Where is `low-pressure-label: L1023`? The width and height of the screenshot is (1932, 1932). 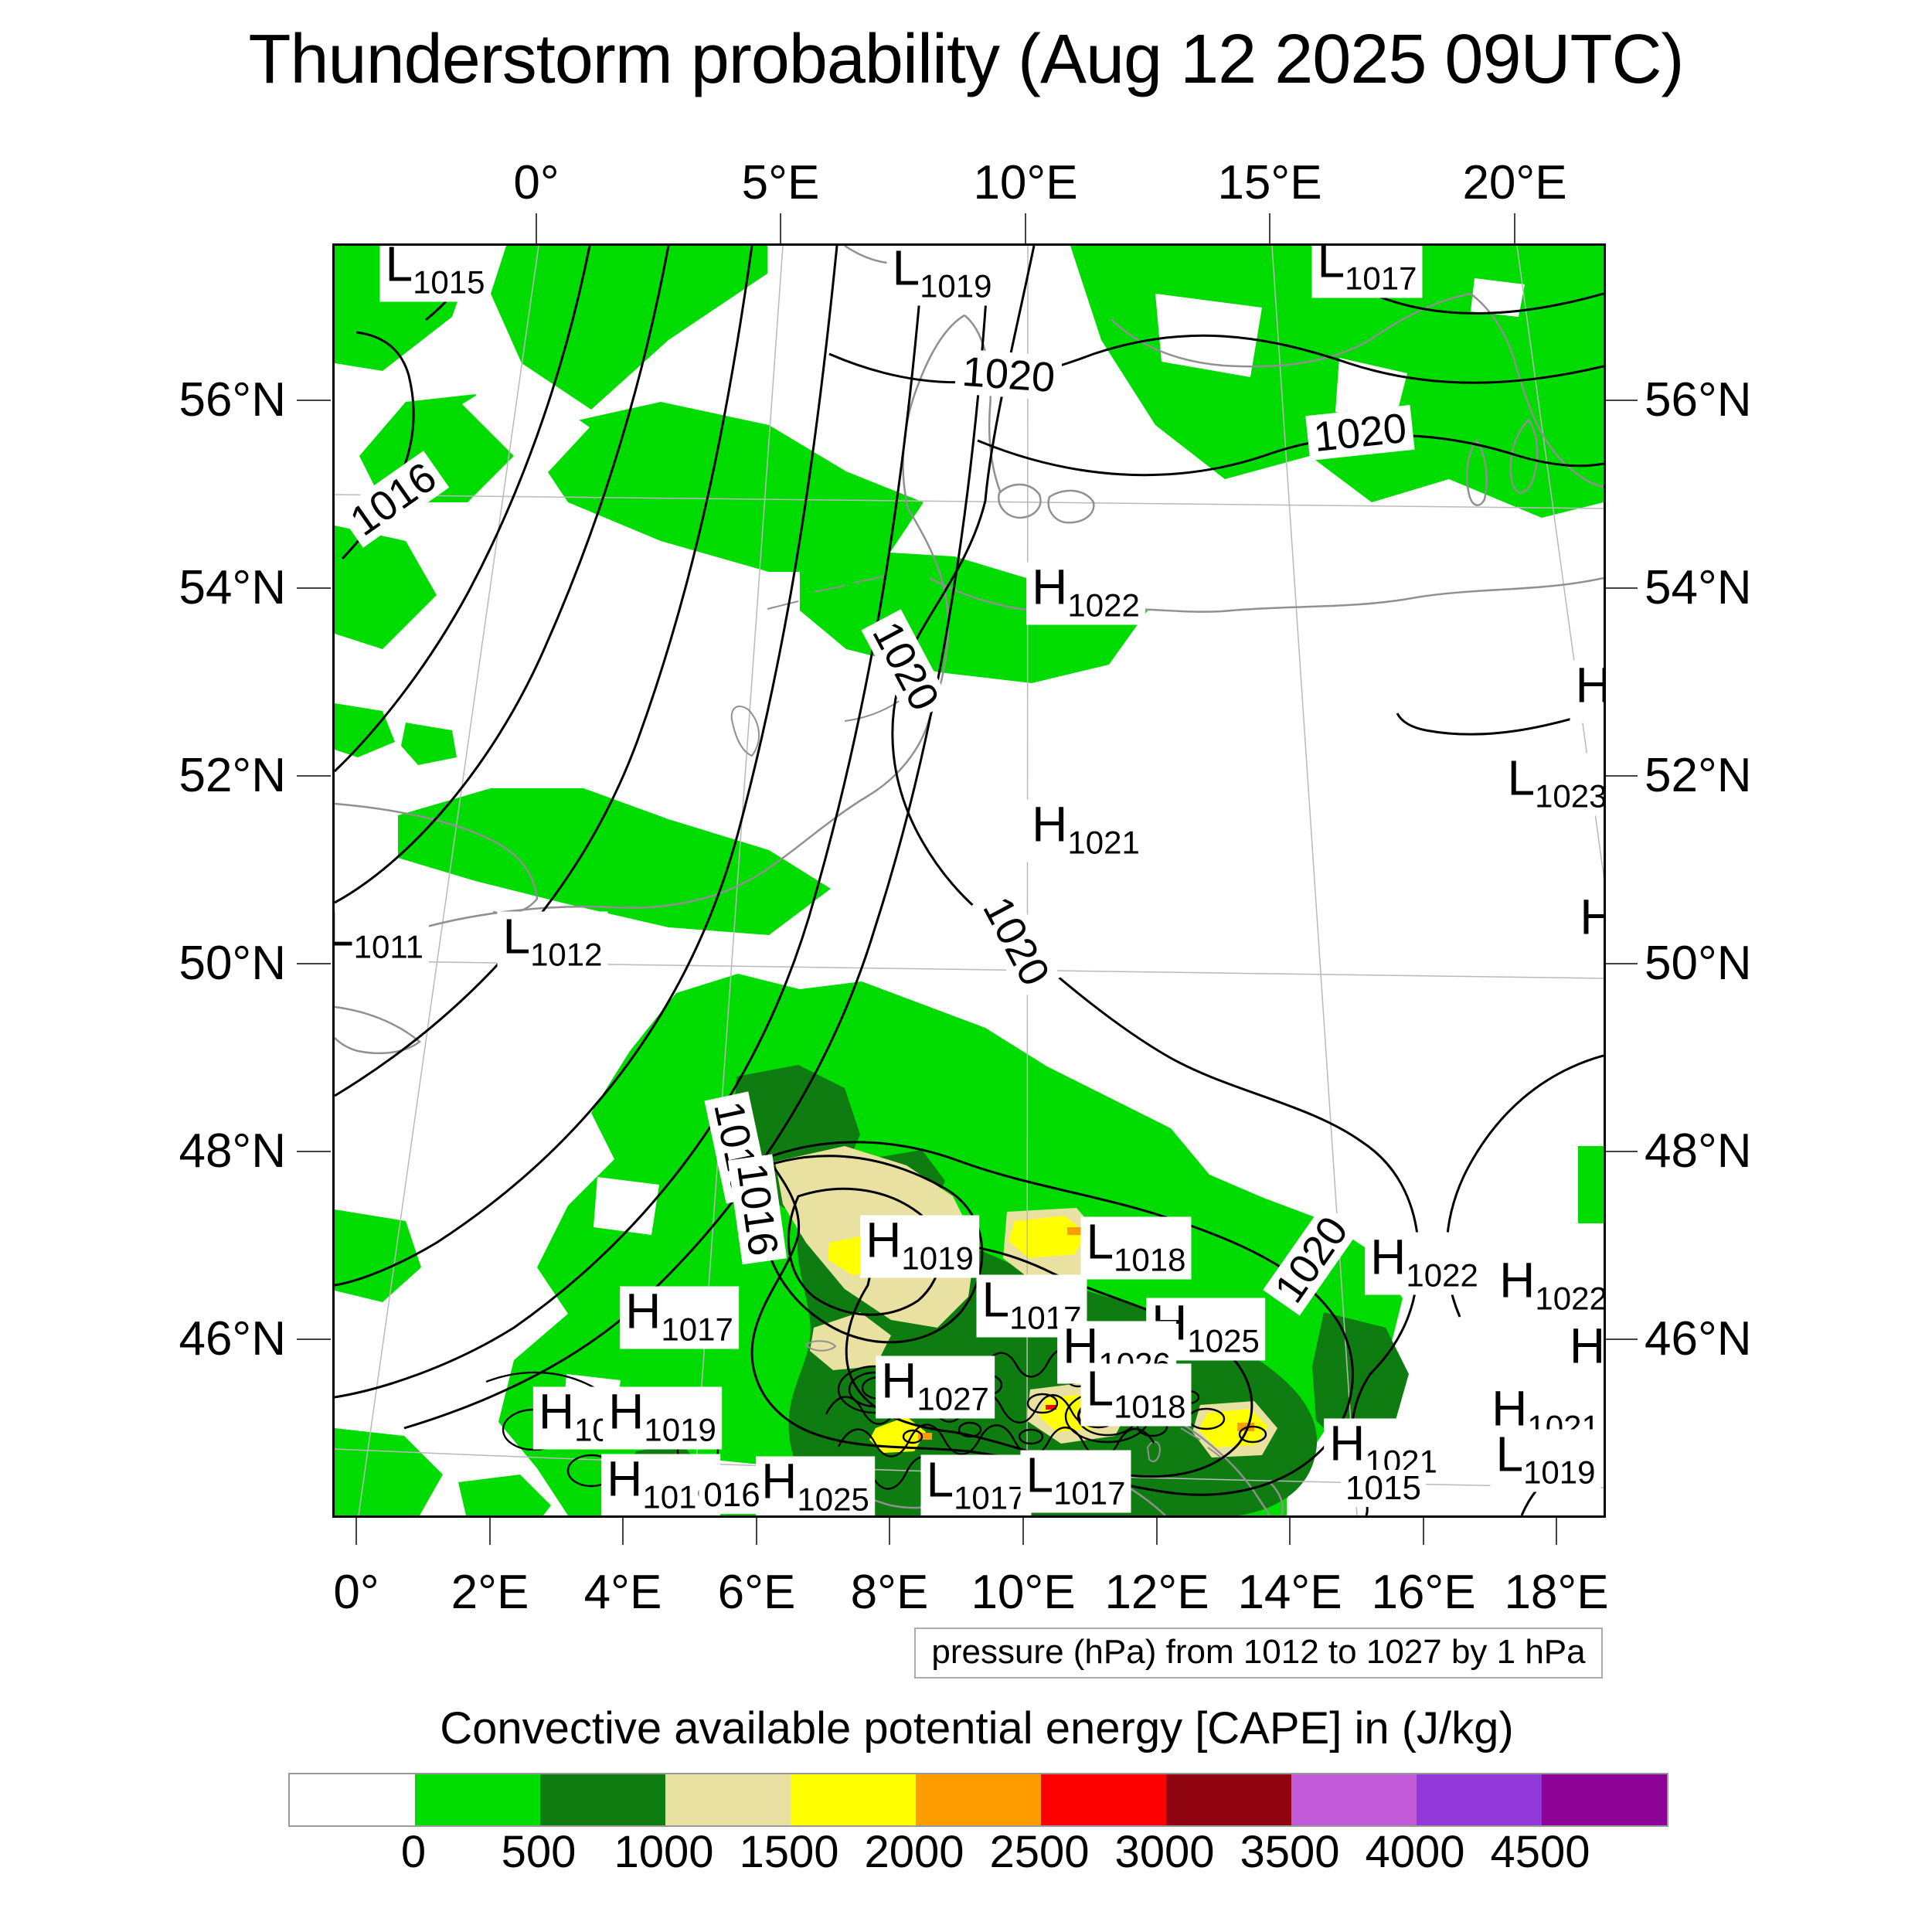 low-pressure-label: L1023 is located at coordinates (1553, 784).